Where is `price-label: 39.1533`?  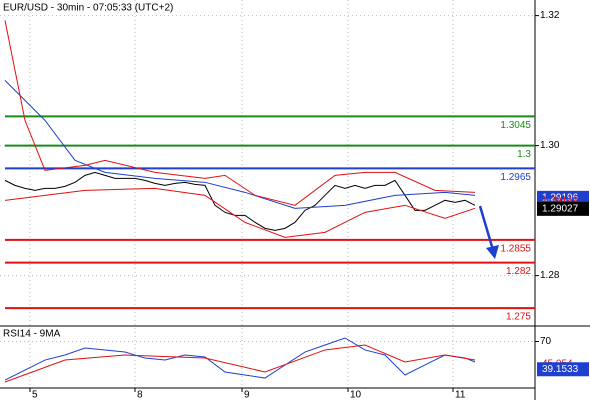 price-label: 39.1533 is located at coordinates (560, 369).